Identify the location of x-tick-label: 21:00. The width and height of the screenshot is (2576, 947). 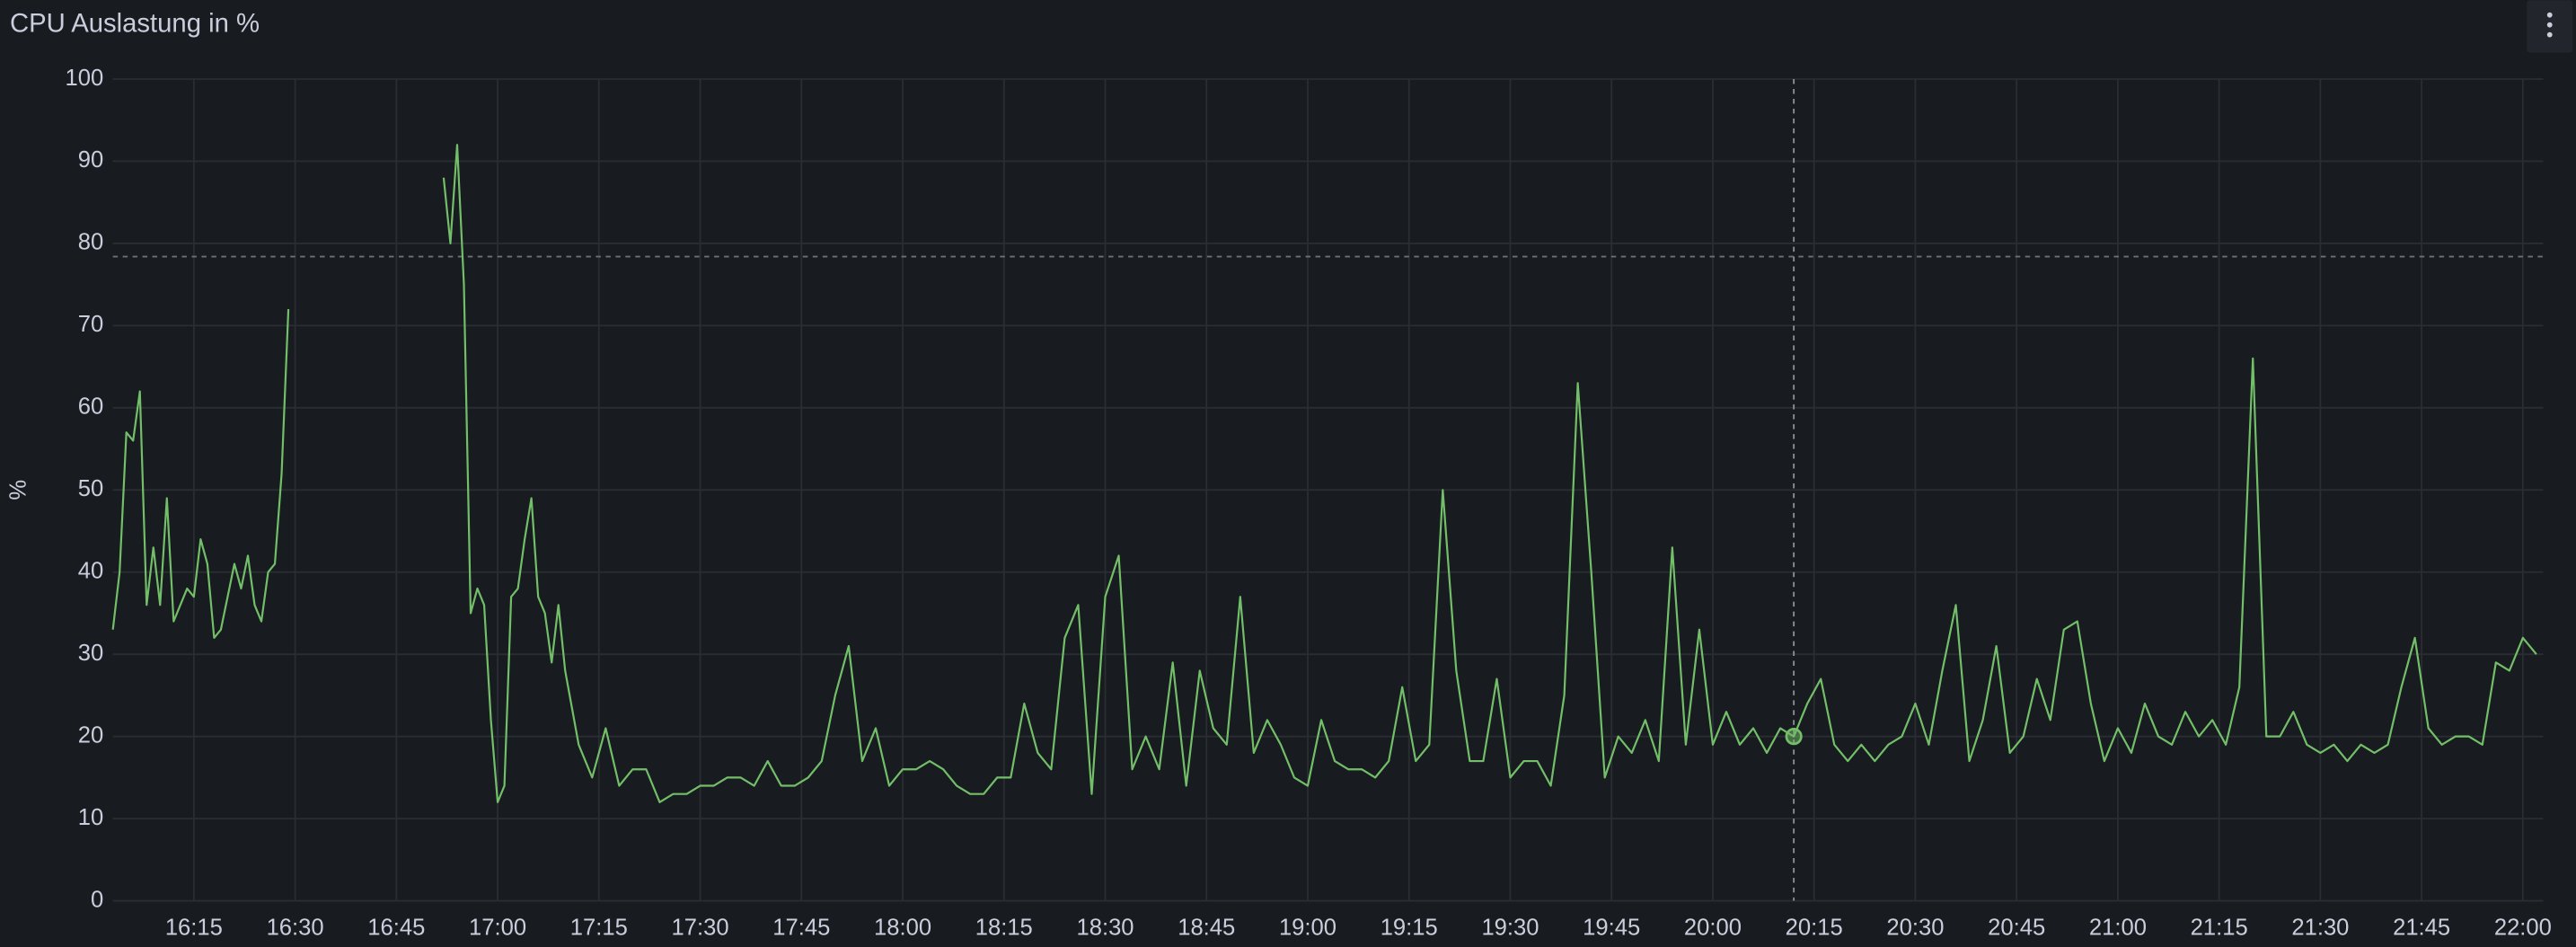
(2118, 927).